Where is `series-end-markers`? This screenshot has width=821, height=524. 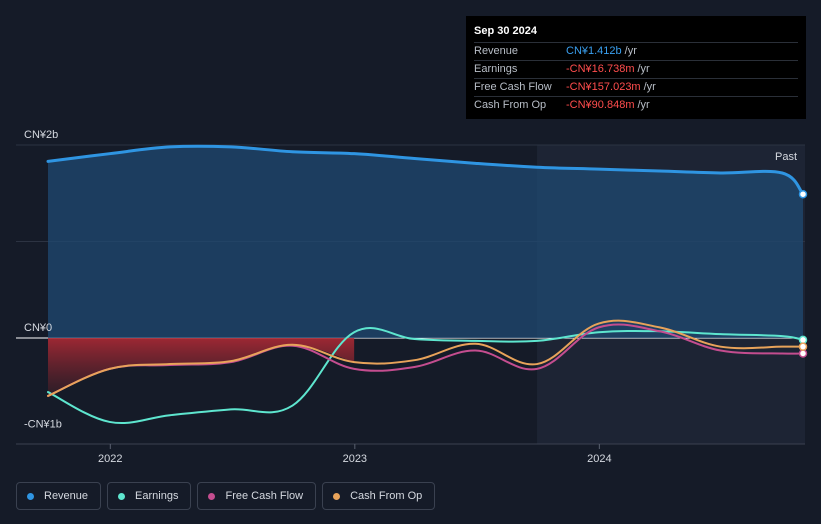
series-end-markers is located at coordinates (803, 273).